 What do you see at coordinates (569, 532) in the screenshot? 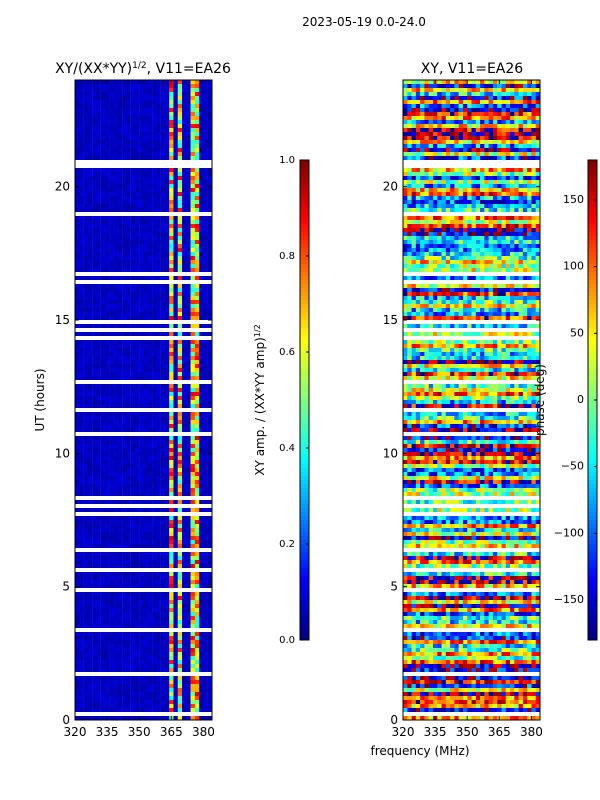
I see `colorbar-tick-label: −100` at bounding box center [569, 532].